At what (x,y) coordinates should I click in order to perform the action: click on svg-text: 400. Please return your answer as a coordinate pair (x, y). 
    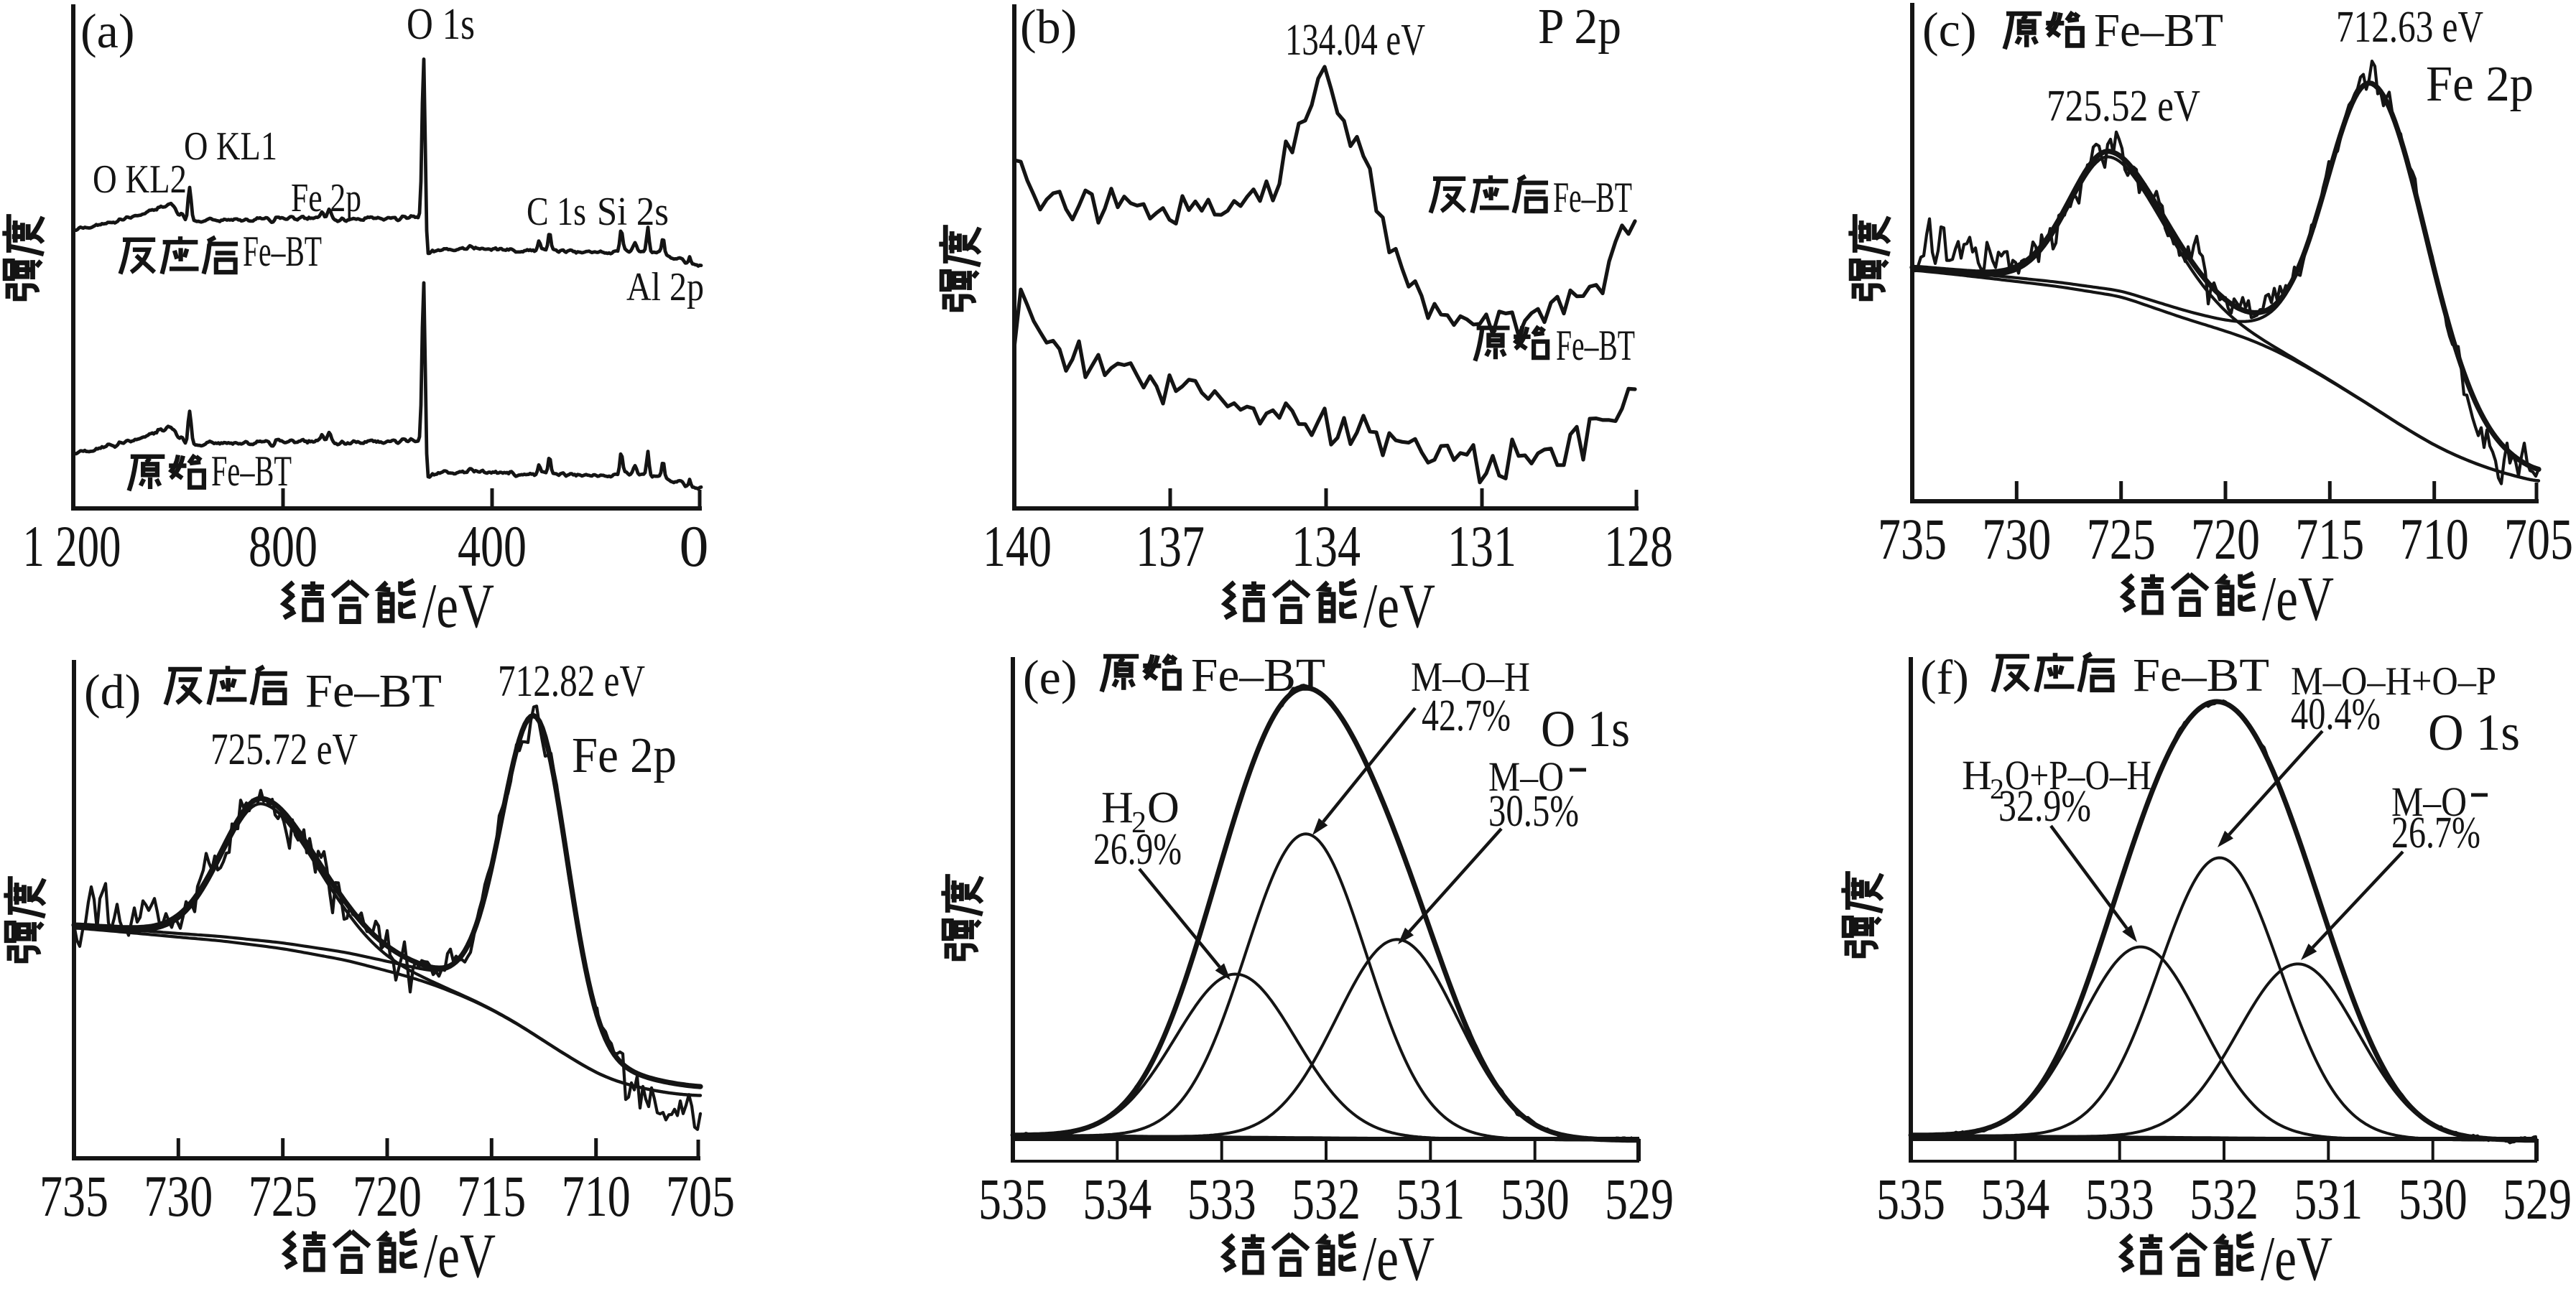
    Looking at the image, I should click on (492, 546).